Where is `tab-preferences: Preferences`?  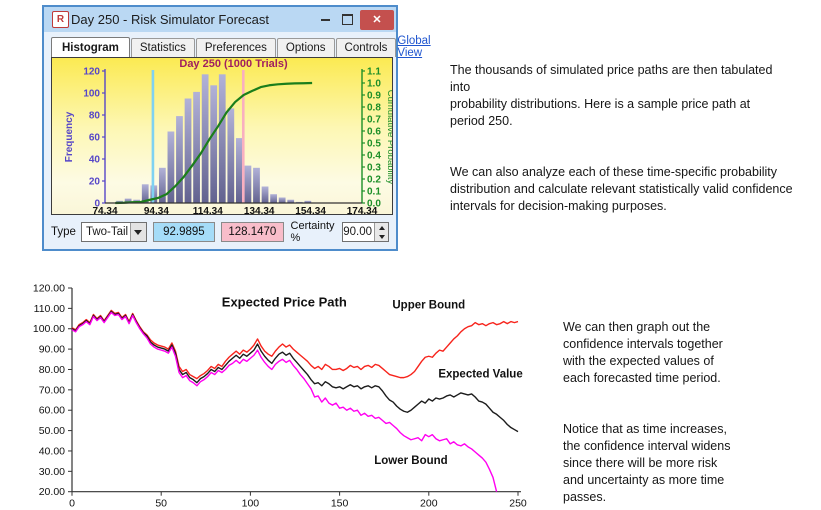
tab-preferences: Preferences is located at coordinates (235, 47).